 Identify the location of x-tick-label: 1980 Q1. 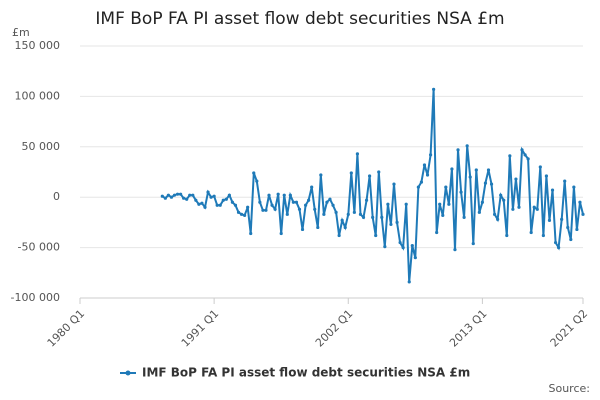
(66, 328).